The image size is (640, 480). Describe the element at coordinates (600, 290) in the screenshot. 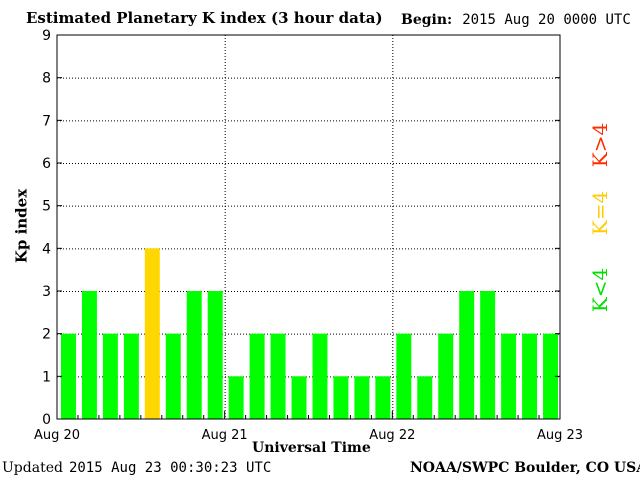

I see `legend-k-below-4: K<4` at that location.